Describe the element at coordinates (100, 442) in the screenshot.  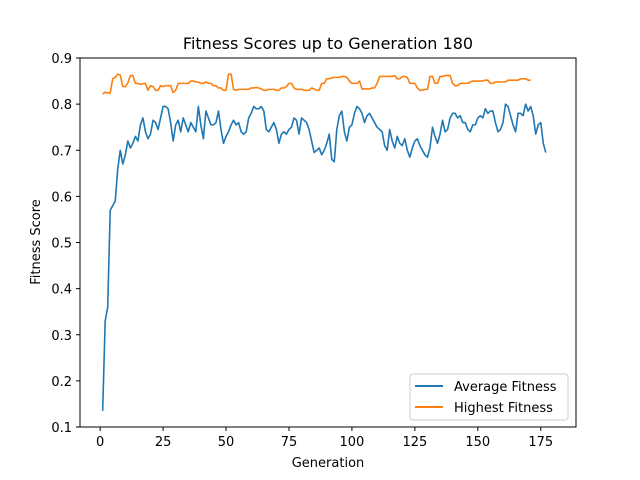
I see `x-tick-label: 0` at that location.